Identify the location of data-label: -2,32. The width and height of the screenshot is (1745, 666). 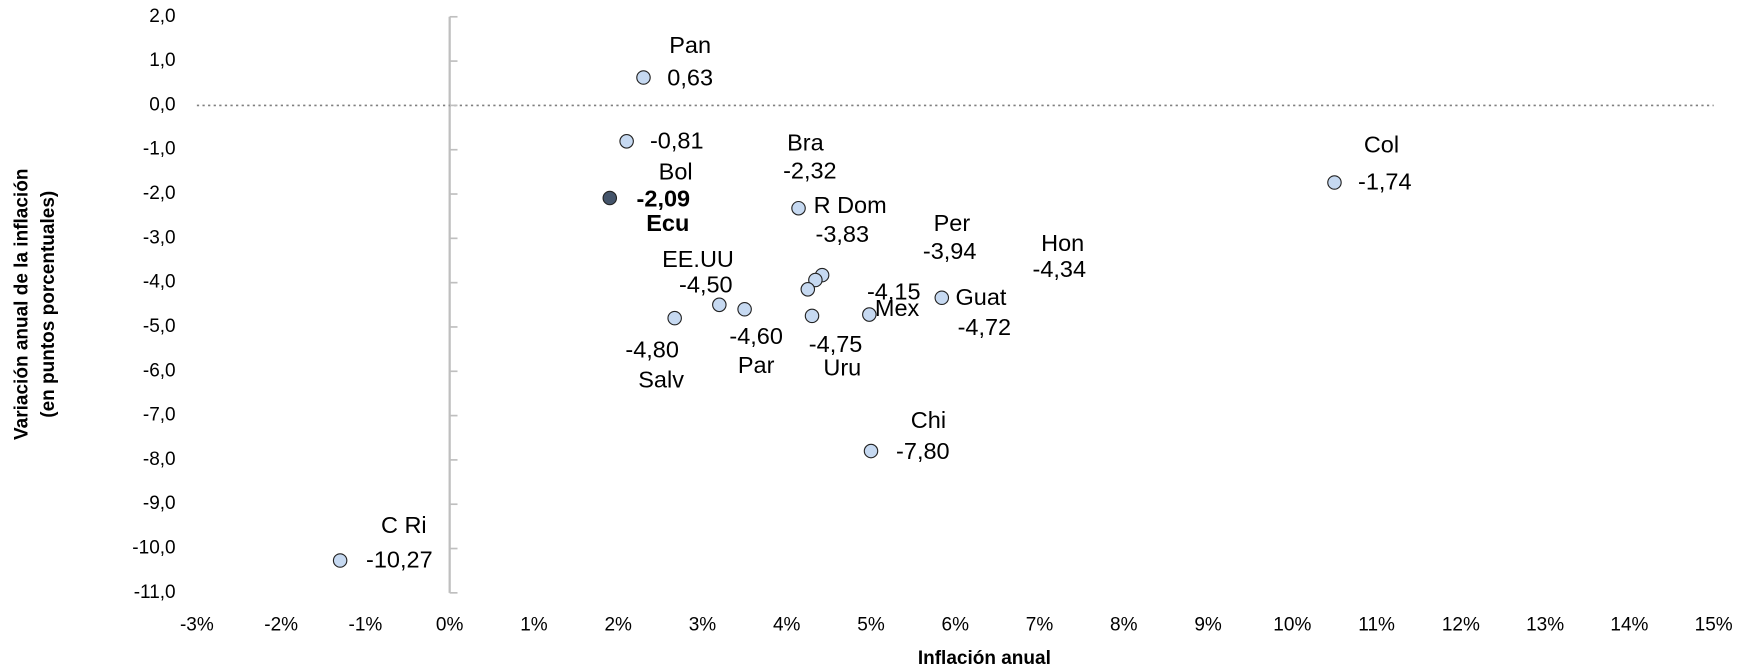
(810, 170).